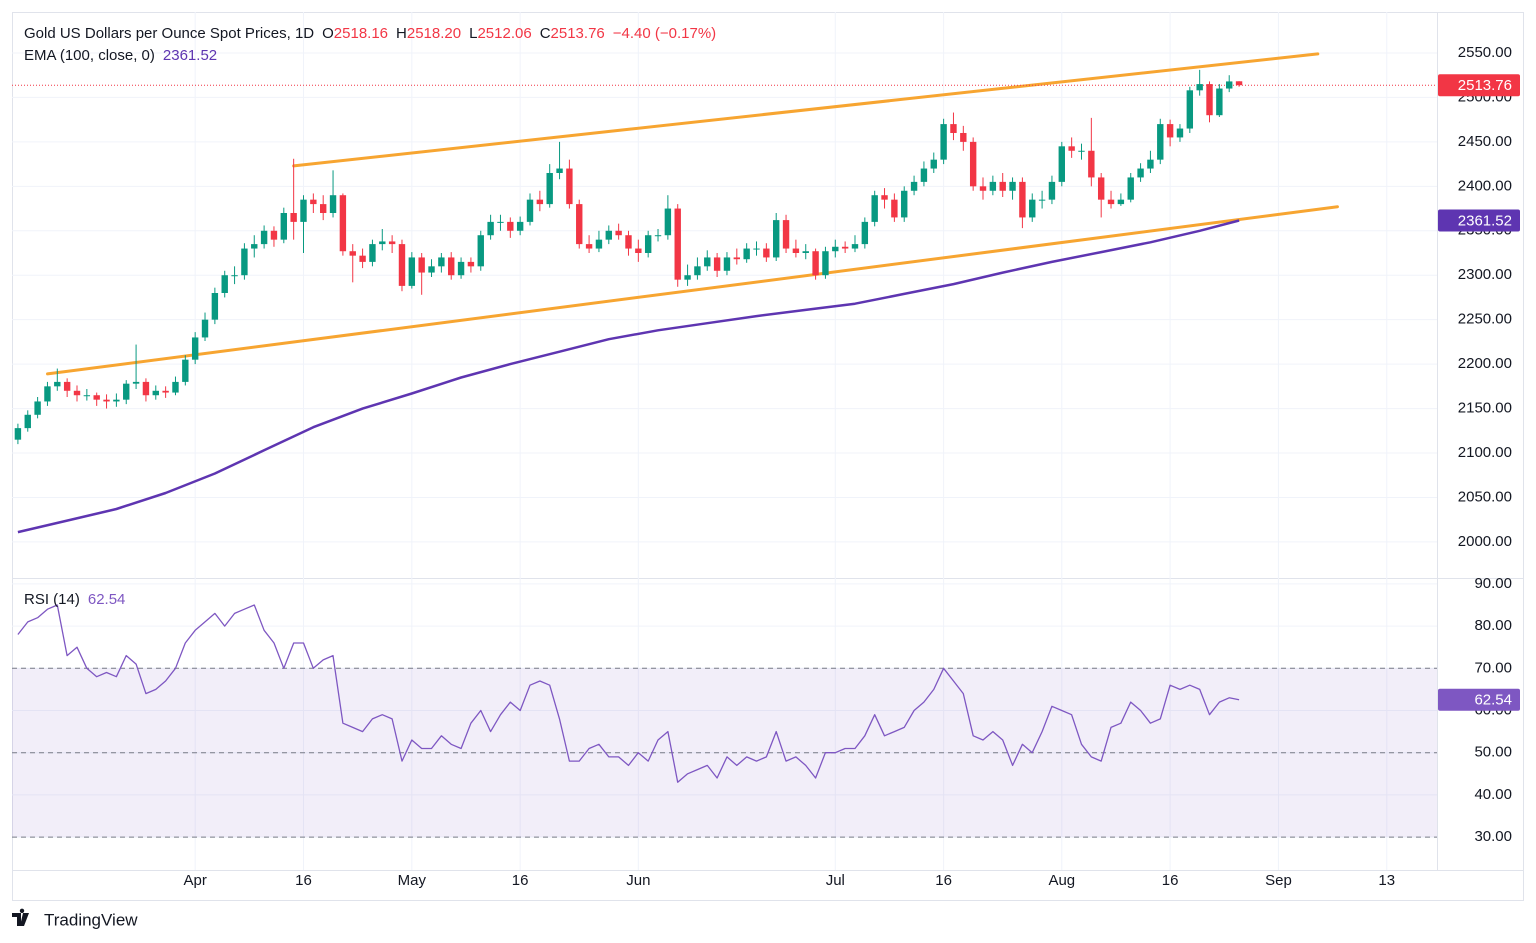  Describe the element at coordinates (806, 110) in the screenshot. I see `trendline` at that location.